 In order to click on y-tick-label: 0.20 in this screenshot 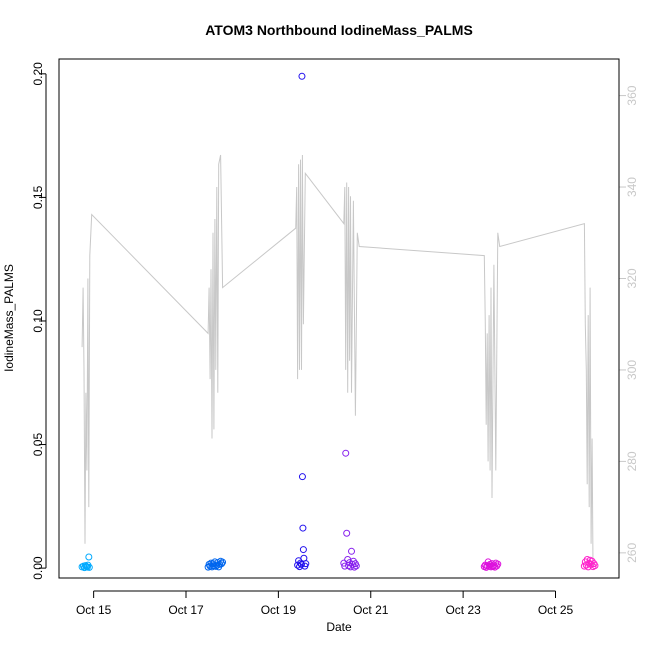, I will do `click(38, 74)`.